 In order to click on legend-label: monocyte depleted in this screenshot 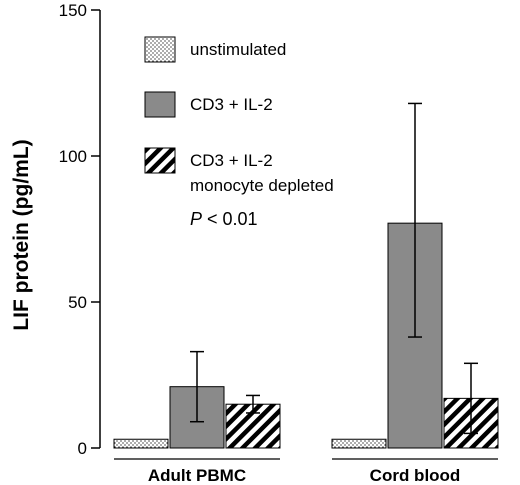, I will do `click(262, 185)`.